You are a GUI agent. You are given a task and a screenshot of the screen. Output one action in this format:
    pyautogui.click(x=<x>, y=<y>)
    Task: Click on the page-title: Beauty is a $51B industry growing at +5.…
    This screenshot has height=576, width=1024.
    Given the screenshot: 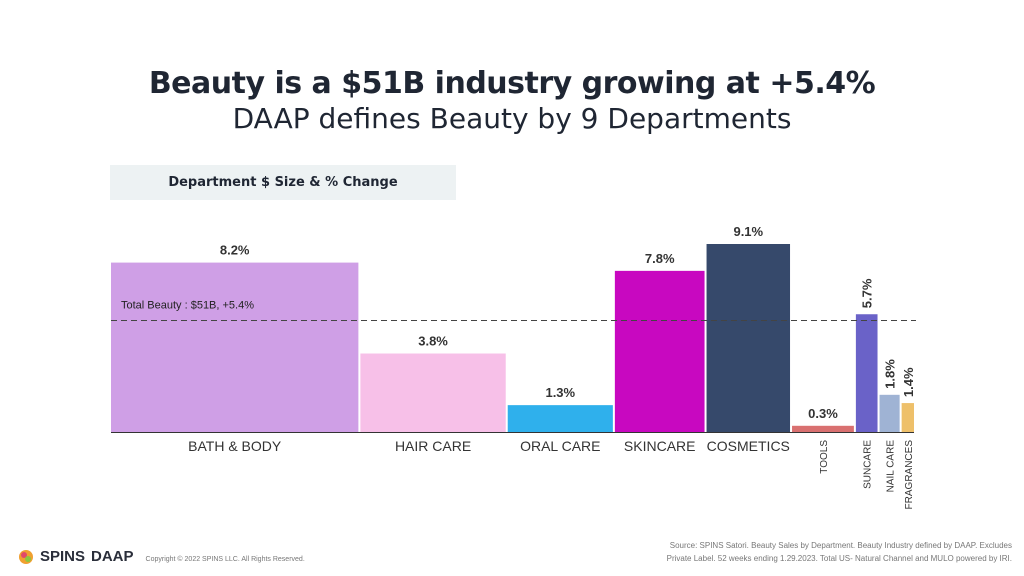 What is the action you would take?
    pyautogui.click(x=512, y=83)
    